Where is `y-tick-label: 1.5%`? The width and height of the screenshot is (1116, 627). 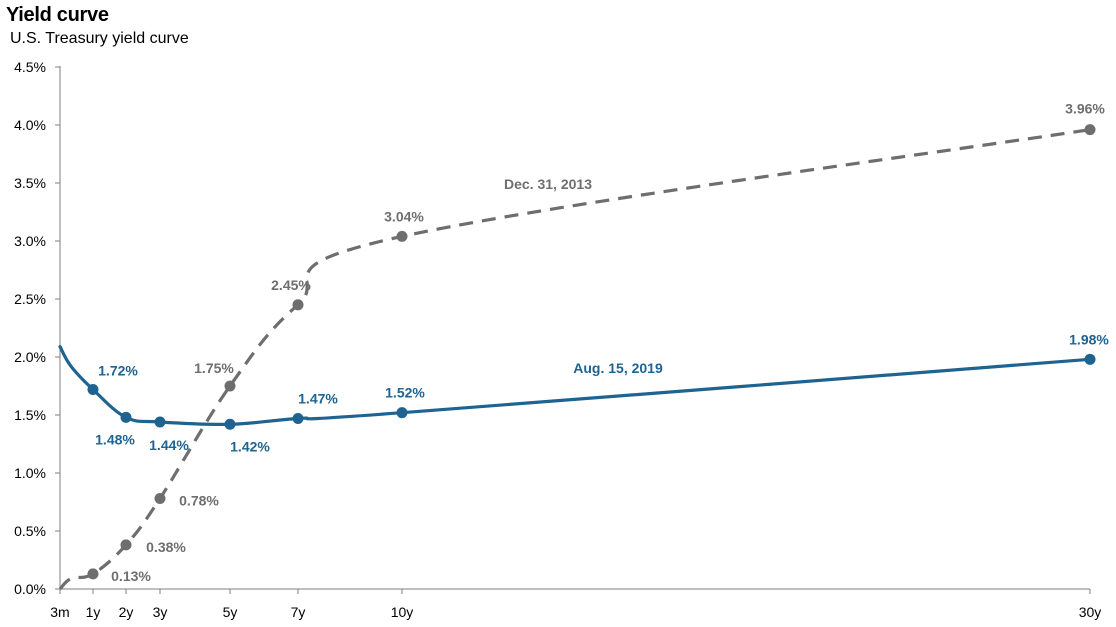 y-tick-label: 1.5% is located at coordinates (30, 415).